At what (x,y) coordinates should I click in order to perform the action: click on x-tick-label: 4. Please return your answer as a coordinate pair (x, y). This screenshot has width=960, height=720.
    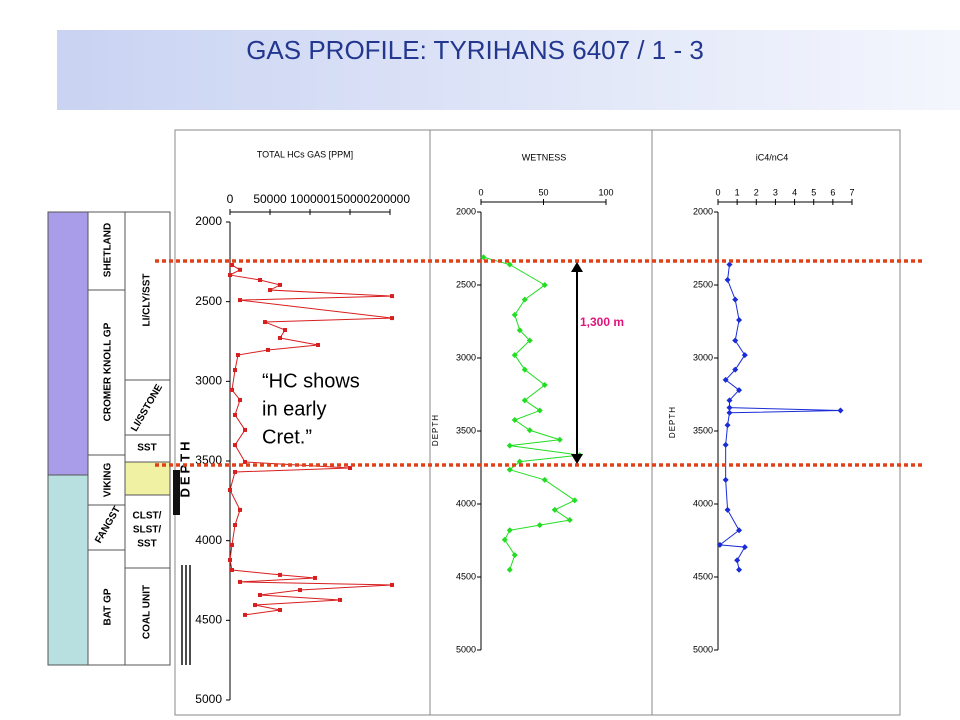
    Looking at the image, I should click on (794, 192).